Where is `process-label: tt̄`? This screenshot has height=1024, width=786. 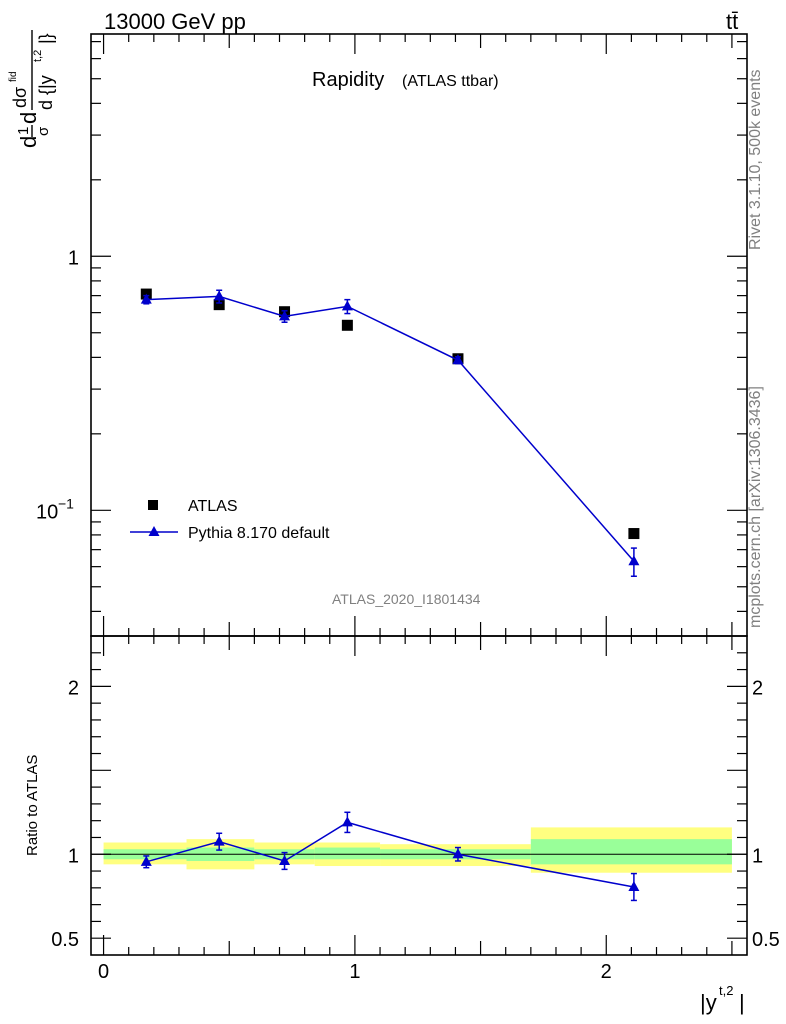 process-label: tt̄ is located at coordinates (732, 21).